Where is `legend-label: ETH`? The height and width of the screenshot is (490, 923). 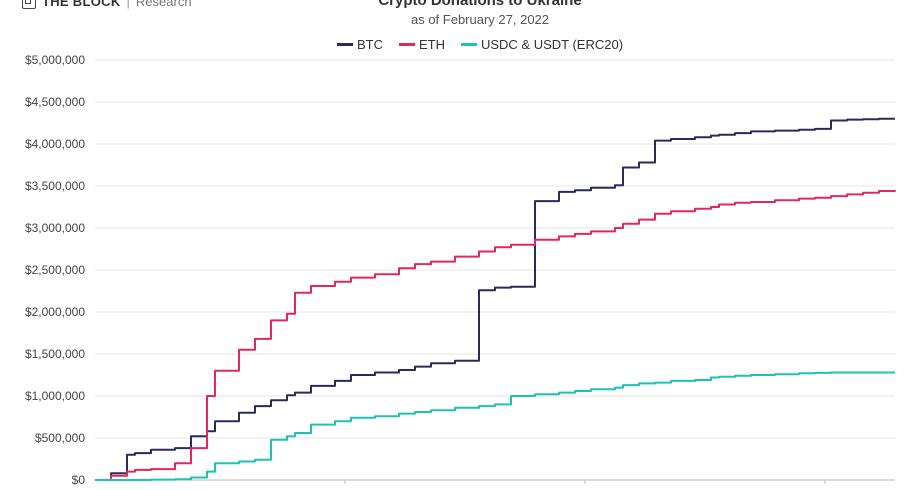 legend-label: ETH is located at coordinates (431, 44).